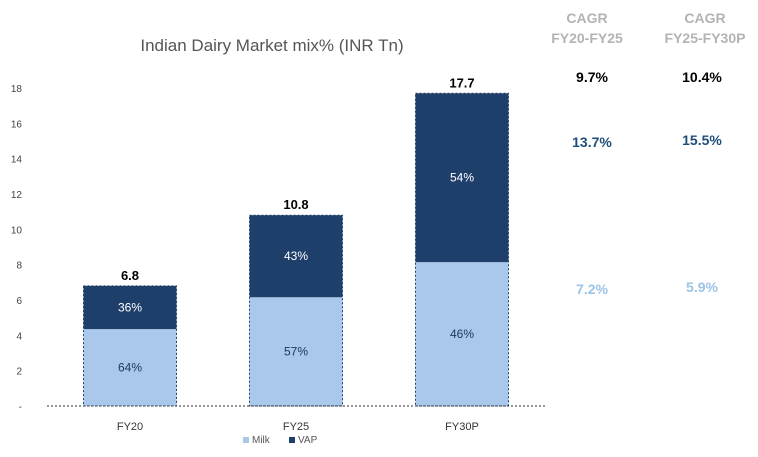 The image size is (758, 457). What do you see at coordinates (462, 427) in the screenshot?
I see `x-tick-label: FY30P` at bounding box center [462, 427].